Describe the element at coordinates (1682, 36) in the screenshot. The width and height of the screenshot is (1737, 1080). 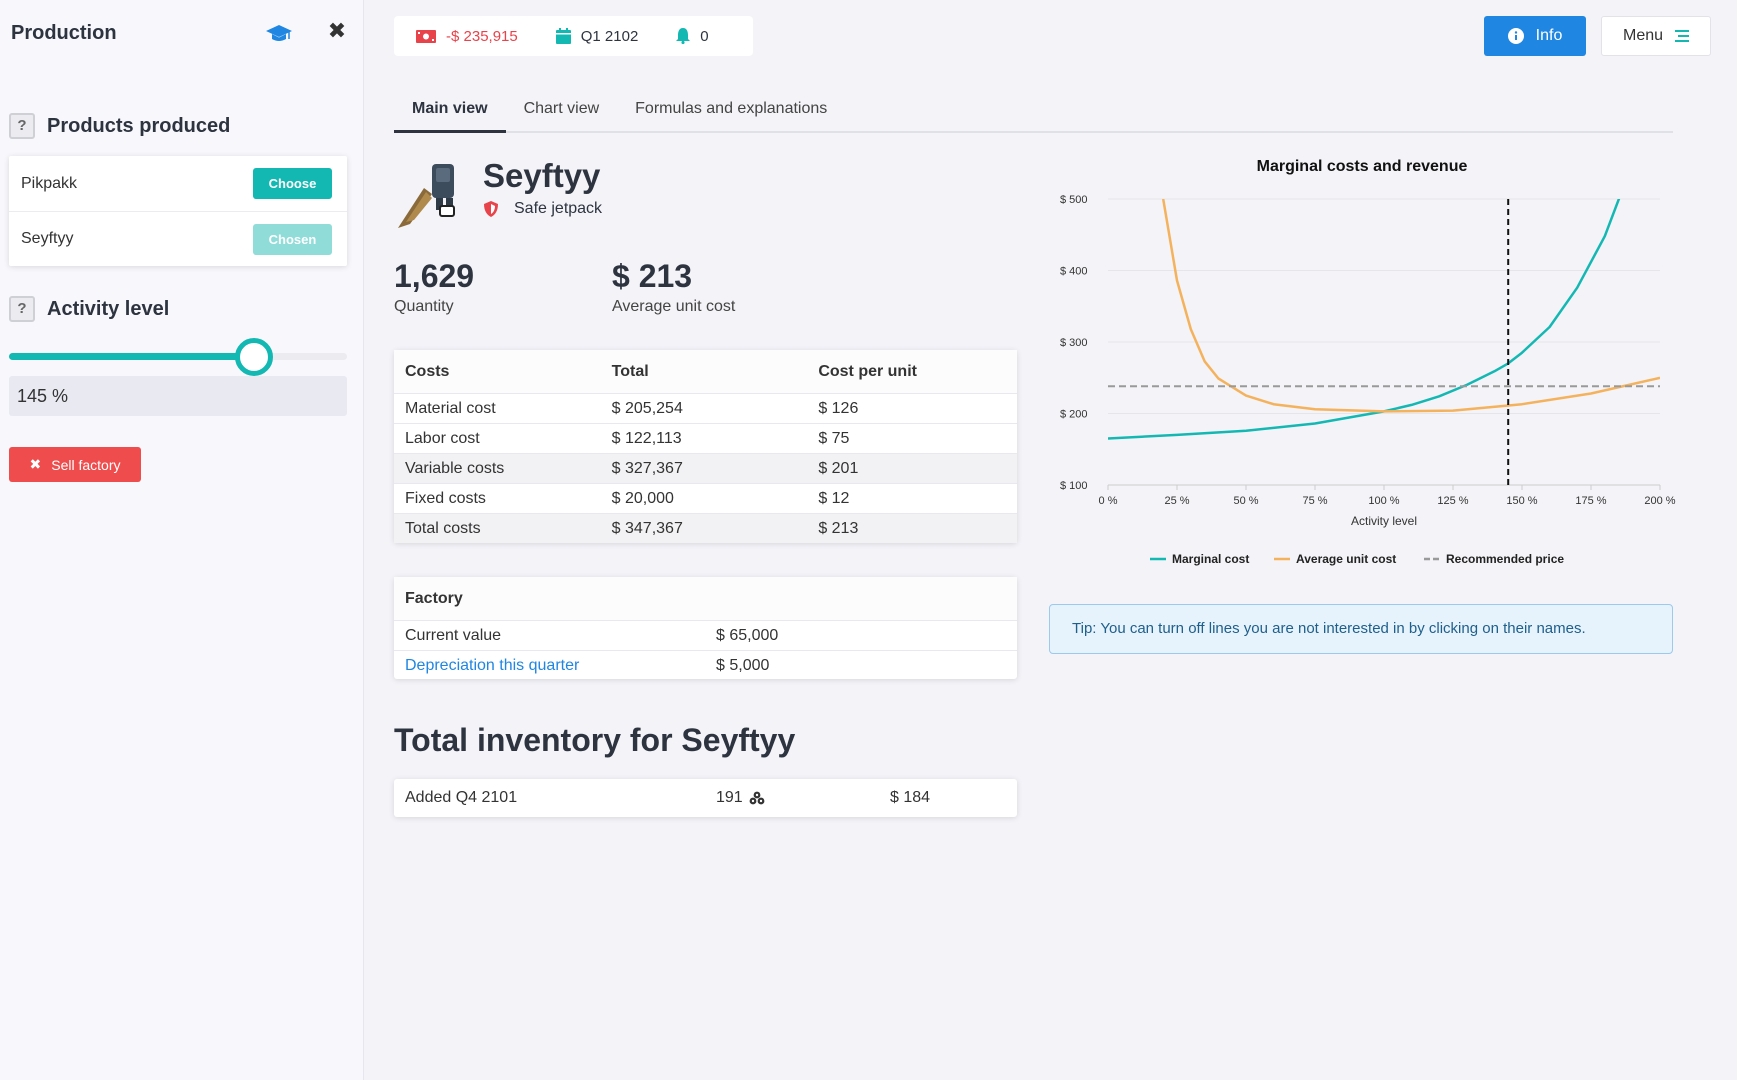
I see `menu-icon` at that location.